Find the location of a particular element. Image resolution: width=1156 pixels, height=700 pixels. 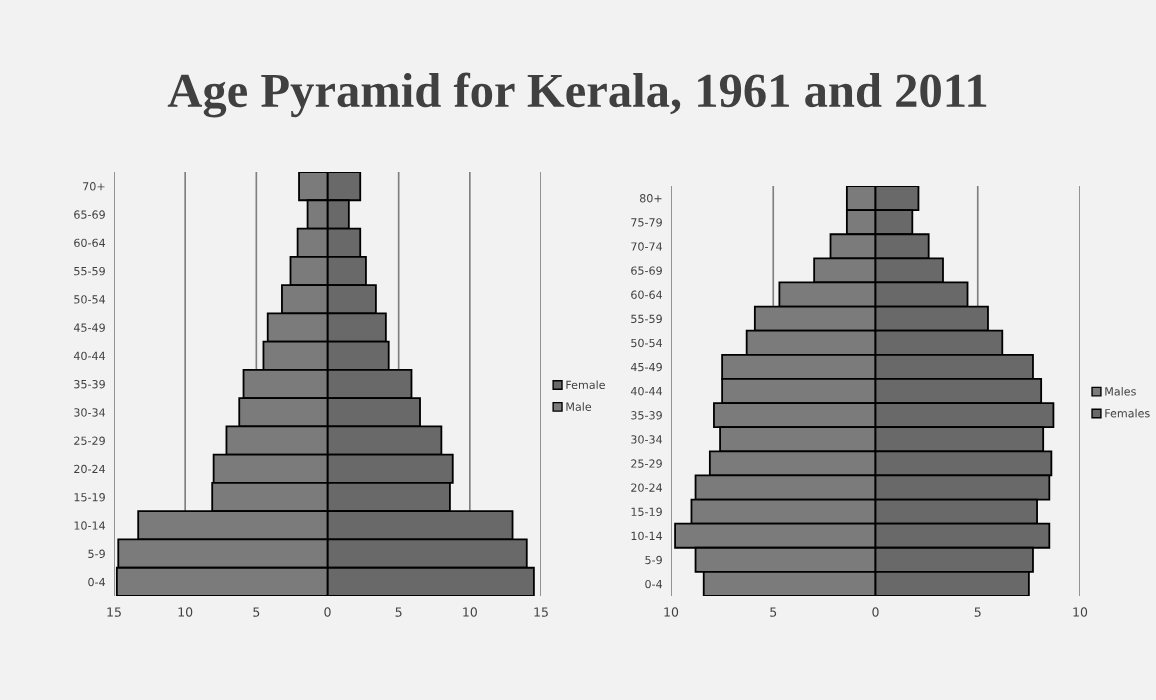

legend-label: Females is located at coordinates (1127, 413).